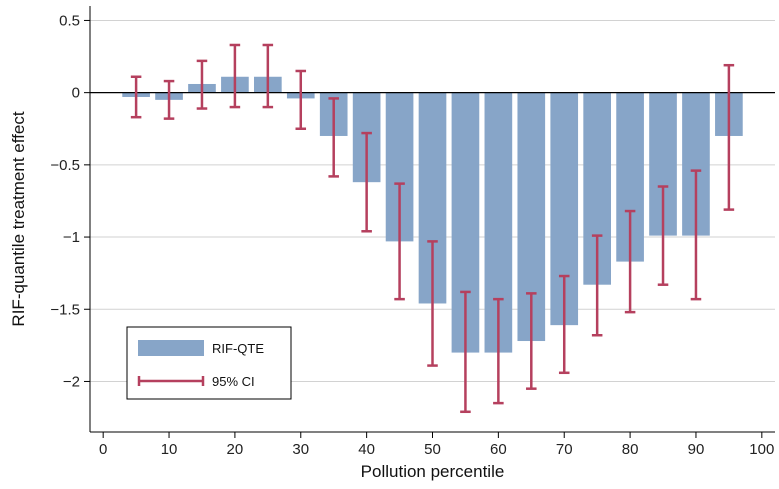 Image resolution: width=779 pixels, height=489 pixels. I want to click on y-tick-label: −1.5, so click(65, 309).